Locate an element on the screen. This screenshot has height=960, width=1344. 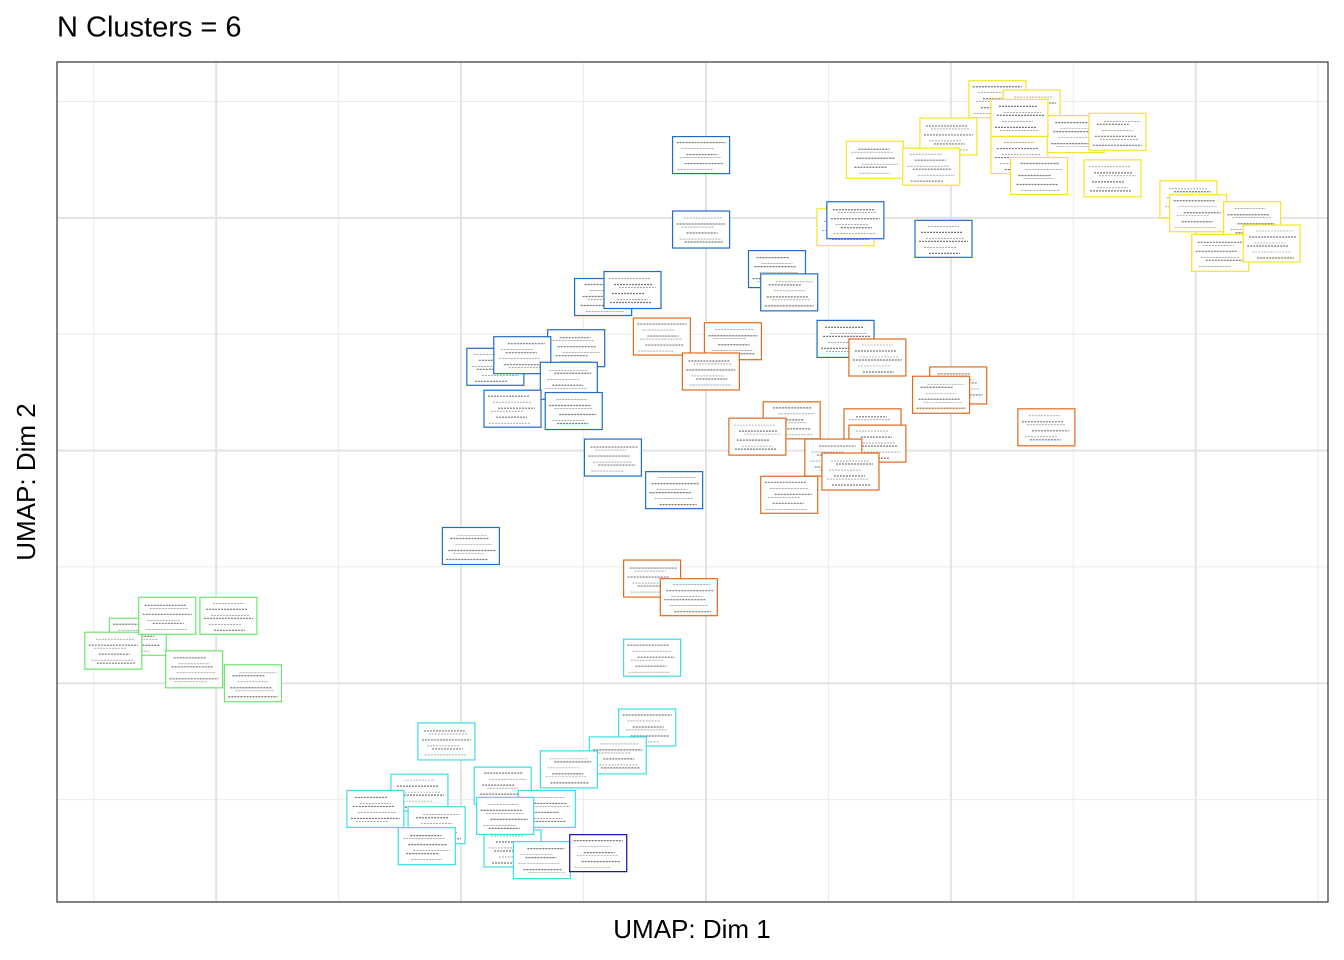
y-axis-label: UMAP: Dim 2 is located at coordinates (26, 481).